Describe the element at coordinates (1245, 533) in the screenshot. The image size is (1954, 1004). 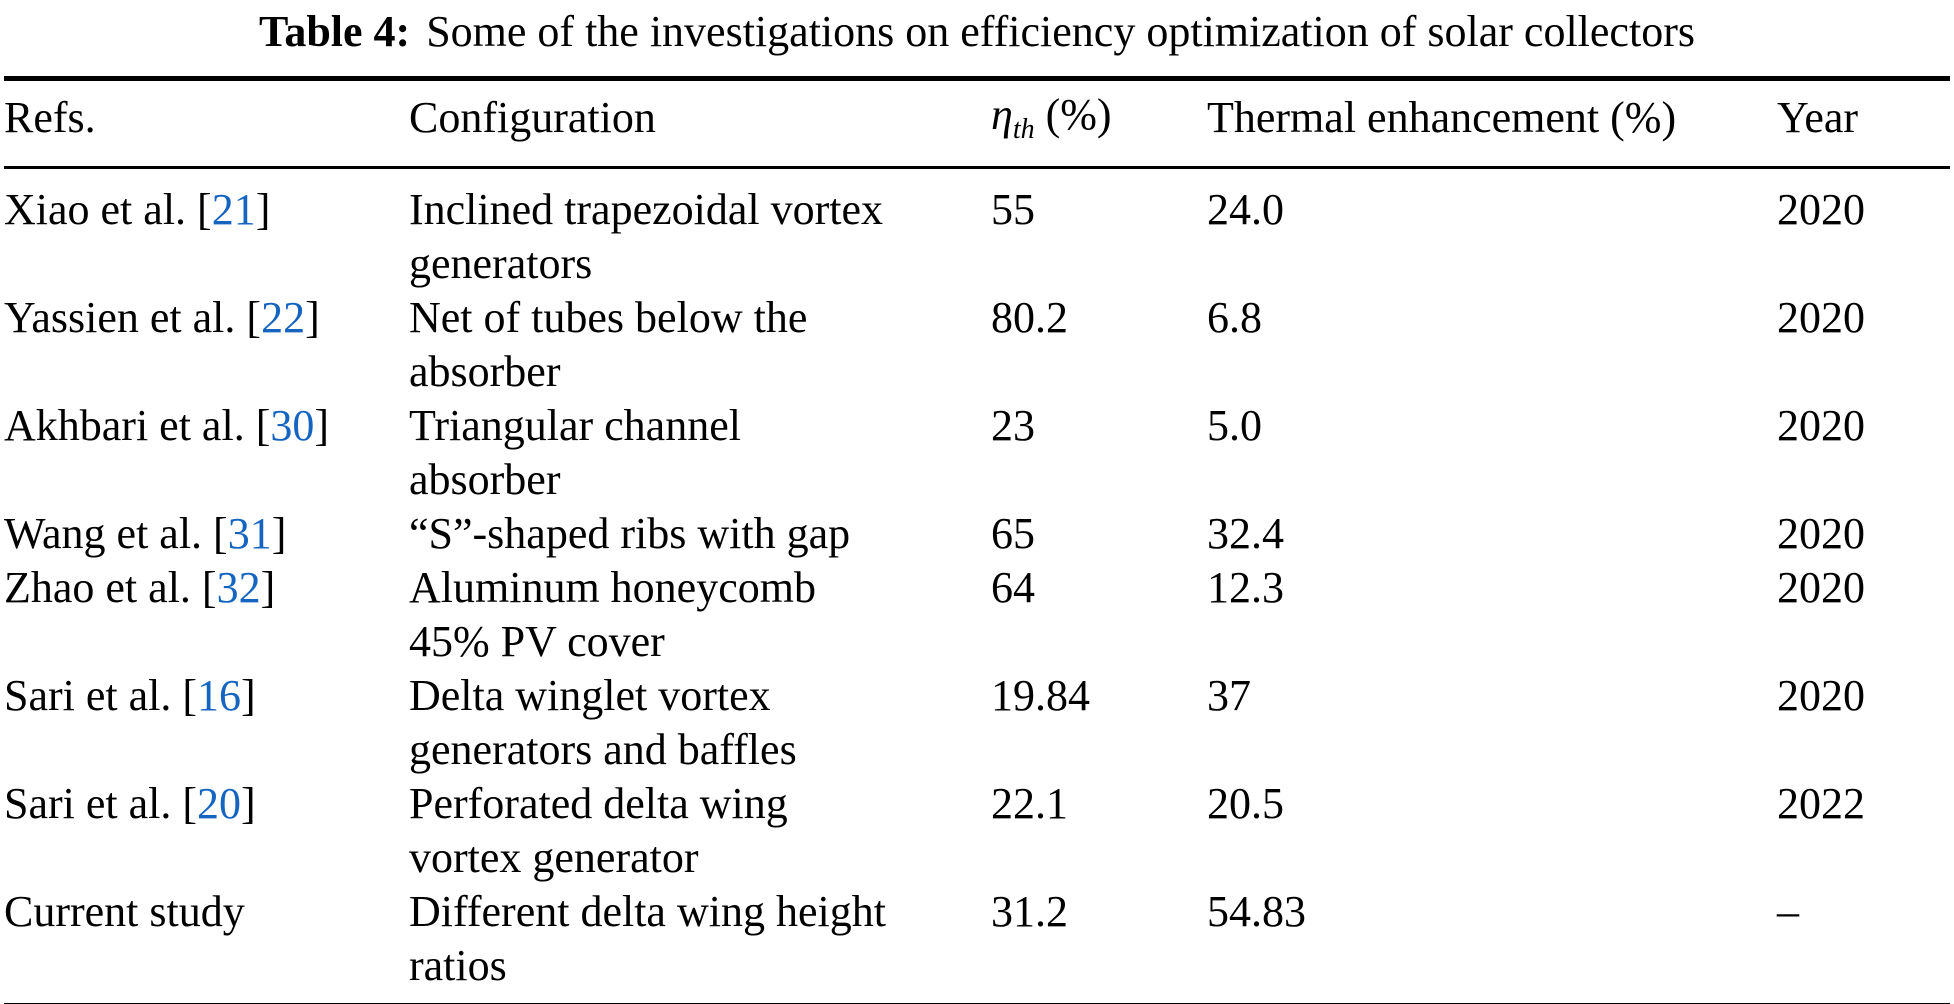
I see `thermal-enhancement-value: 32.4` at that location.